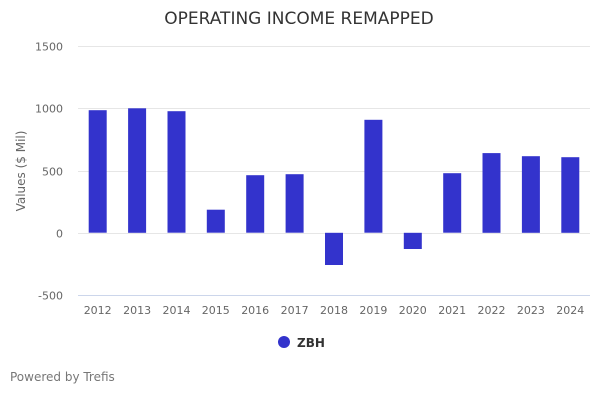  What do you see at coordinates (452, 203) in the screenshot?
I see `bar-2021` at bounding box center [452, 203].